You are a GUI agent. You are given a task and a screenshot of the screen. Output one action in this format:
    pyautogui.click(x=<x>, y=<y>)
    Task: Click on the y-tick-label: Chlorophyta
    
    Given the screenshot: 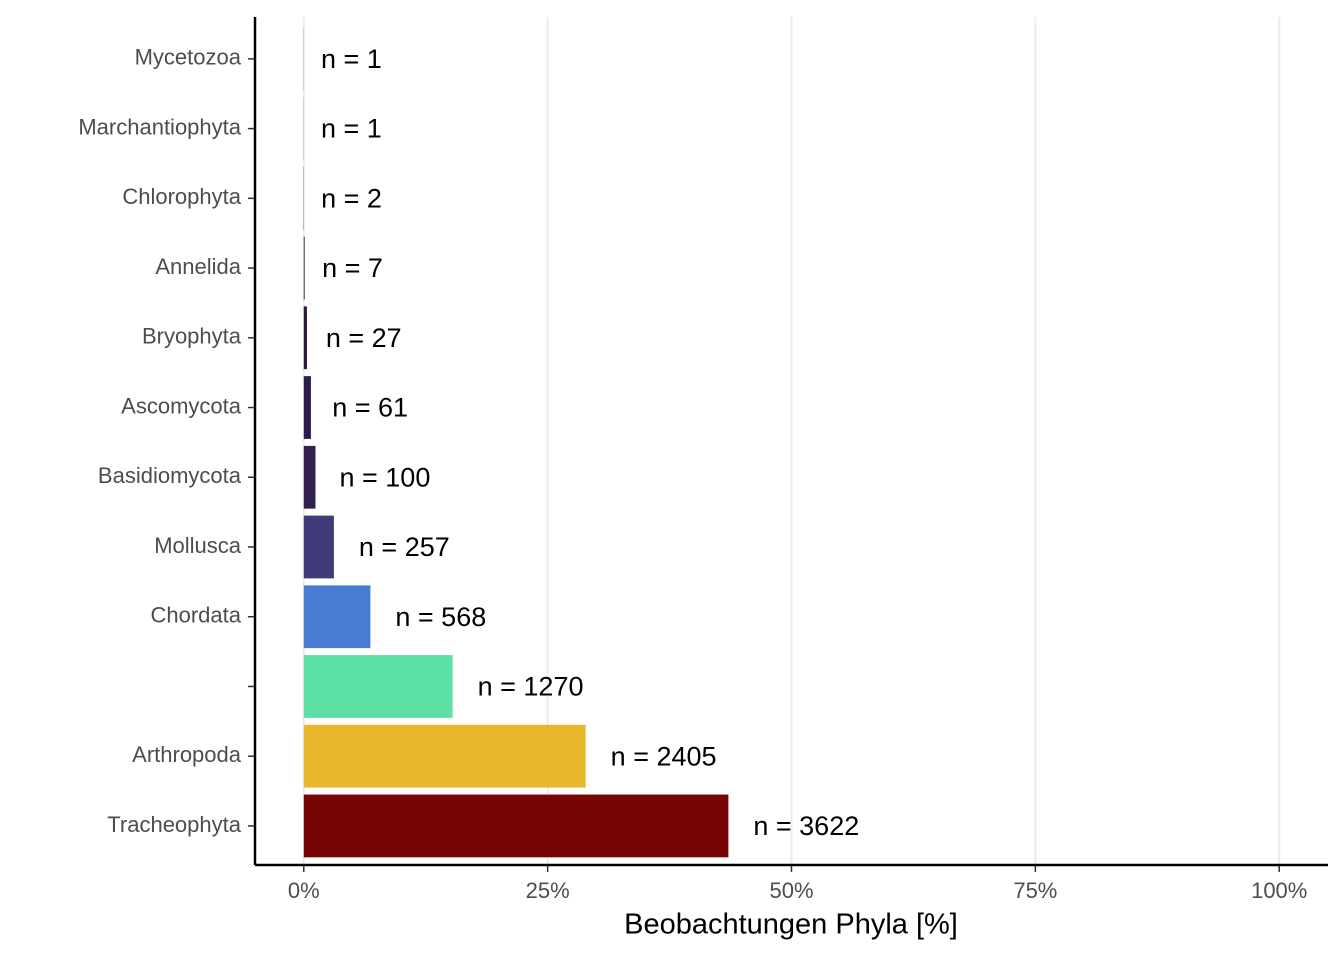 What is the action you would take?
    pyautogui.click(x=181, y=196)
    